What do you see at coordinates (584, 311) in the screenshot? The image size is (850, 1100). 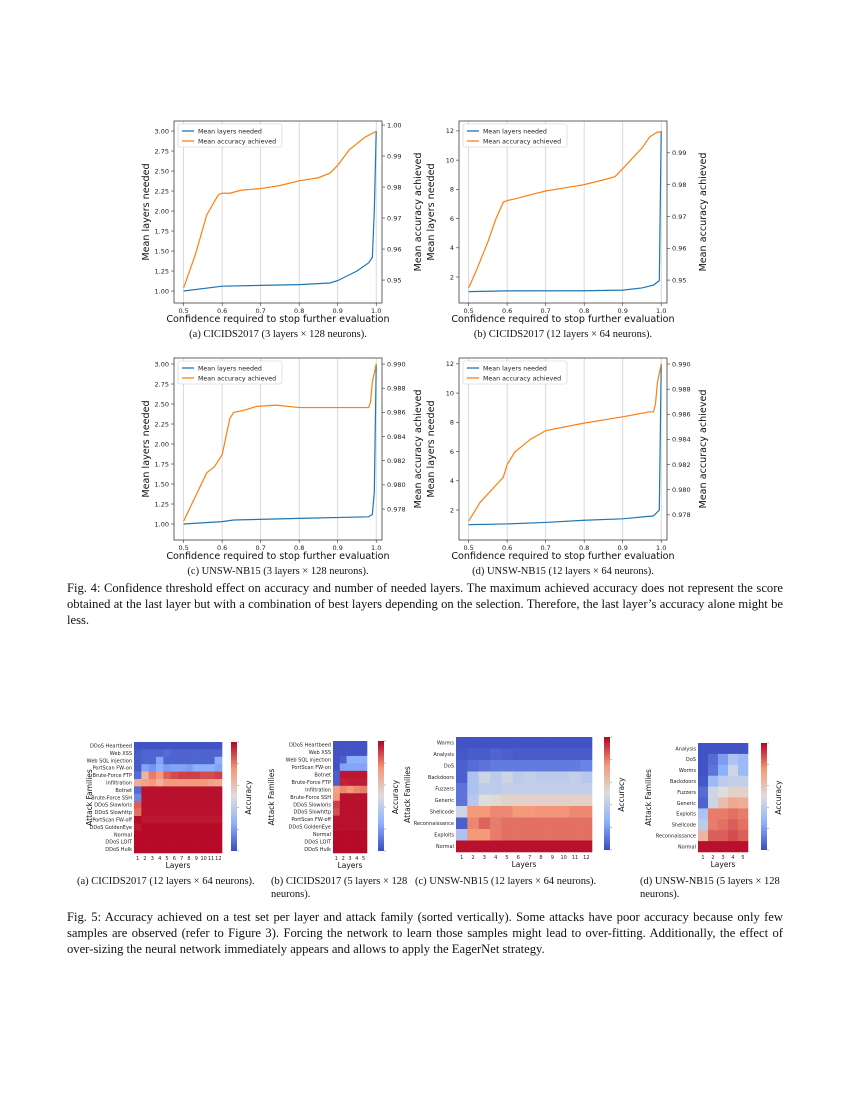 I see `x-tick-label: 0.8` at bounding box center [584, 311].